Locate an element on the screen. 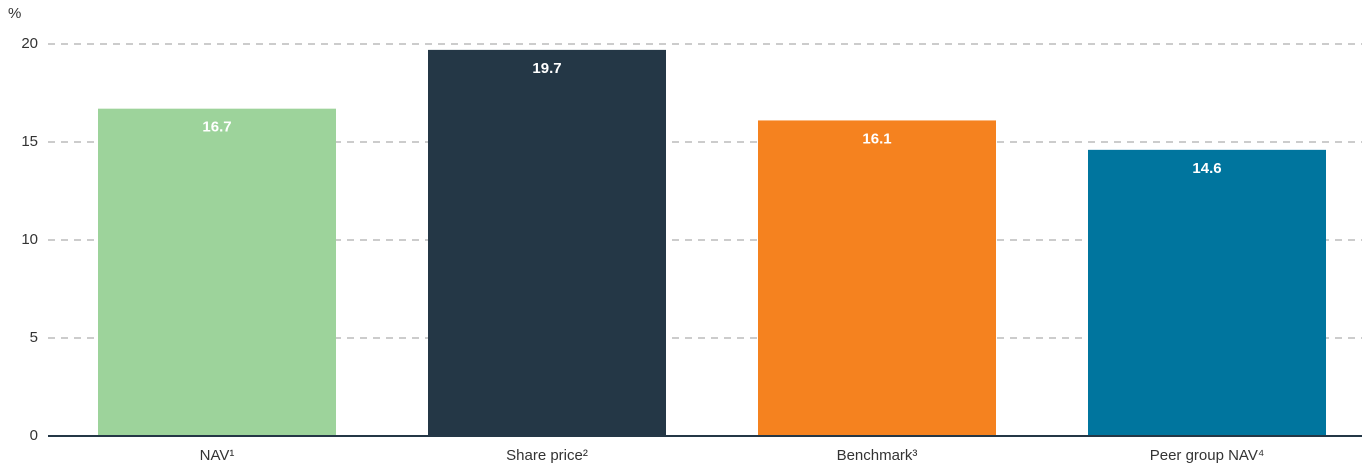 This screenshot has width=1362, height=465. y-tick-label: 0 is located at coordinates (34, 435).